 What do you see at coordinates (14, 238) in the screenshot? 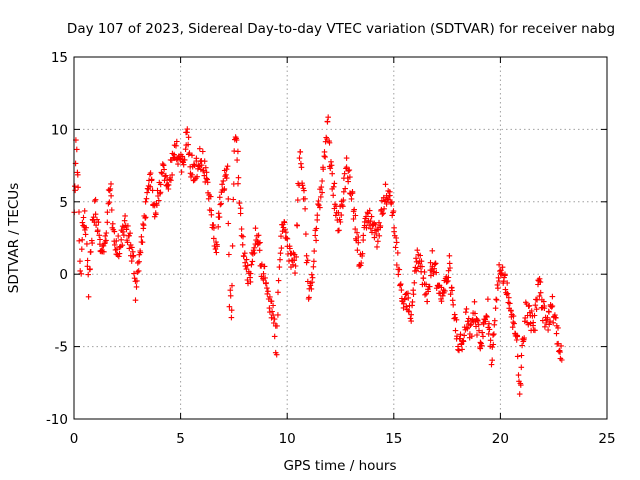
I see `y-axis-label: SDTVAR / TECUs` at bounding box center [14, 238].